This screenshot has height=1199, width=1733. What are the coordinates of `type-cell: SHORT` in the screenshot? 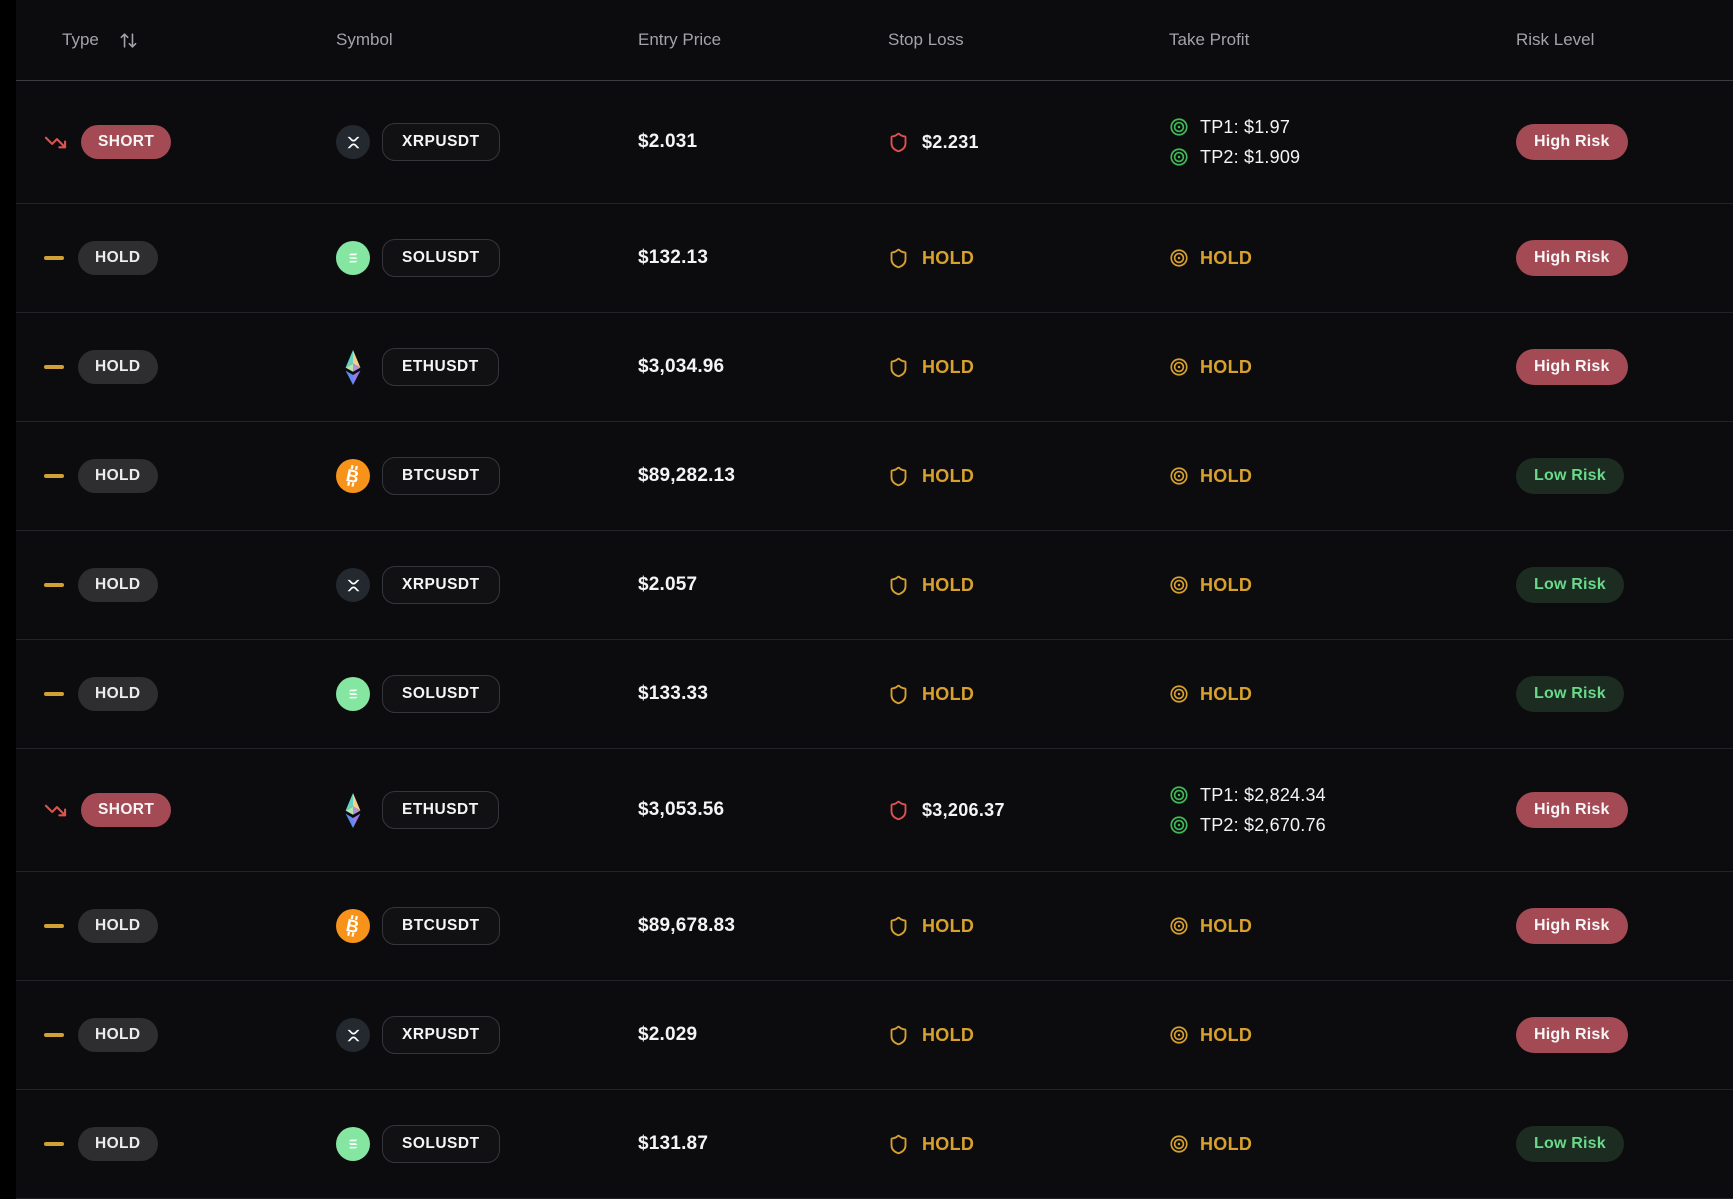 It's located at (168, 810).